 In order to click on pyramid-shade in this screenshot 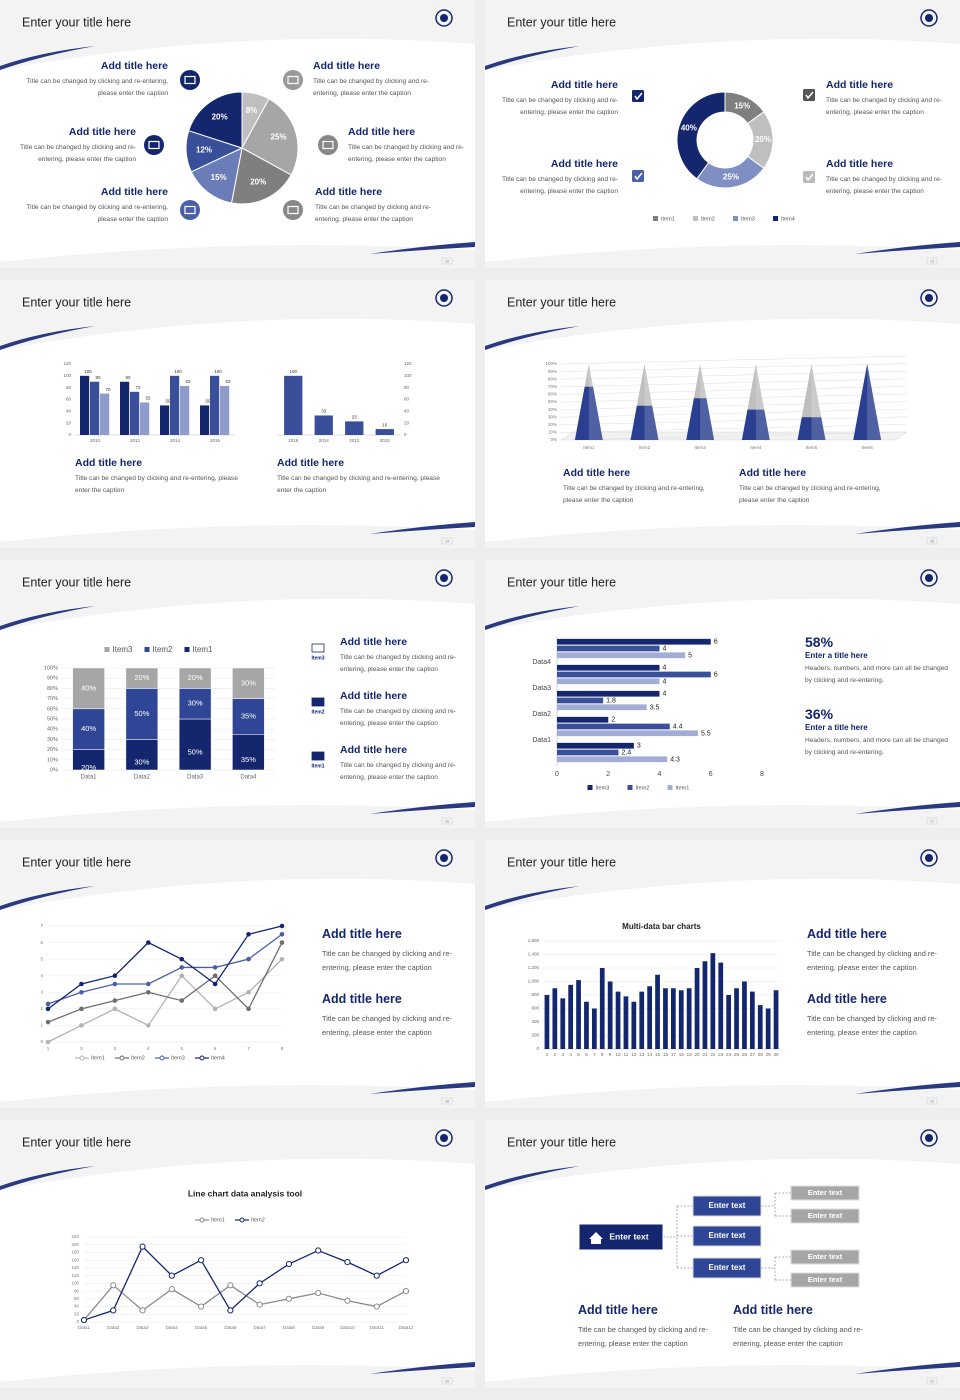, I will do `click(707, 402)`.